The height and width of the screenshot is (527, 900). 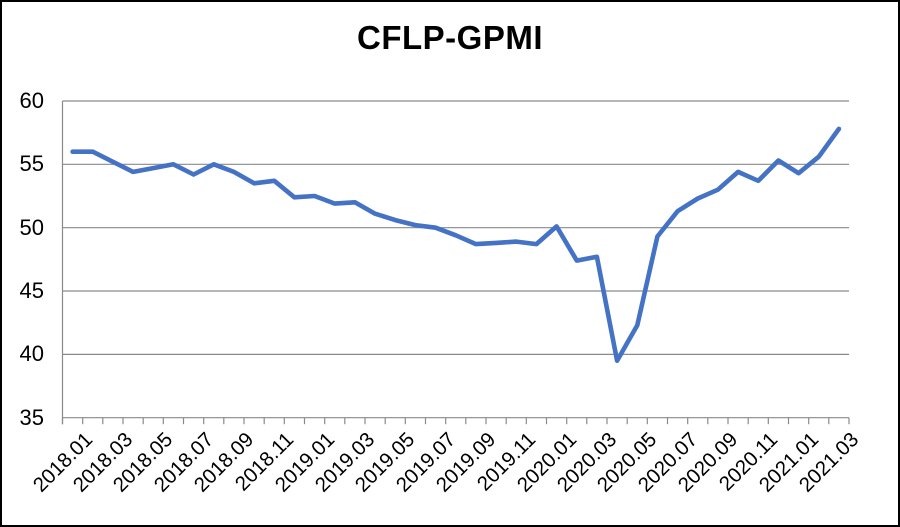 What do you see at coordinates (31, 227) in the screenshot?
I see `y-tick-label-50: 50` at bounding box center [31, 227].